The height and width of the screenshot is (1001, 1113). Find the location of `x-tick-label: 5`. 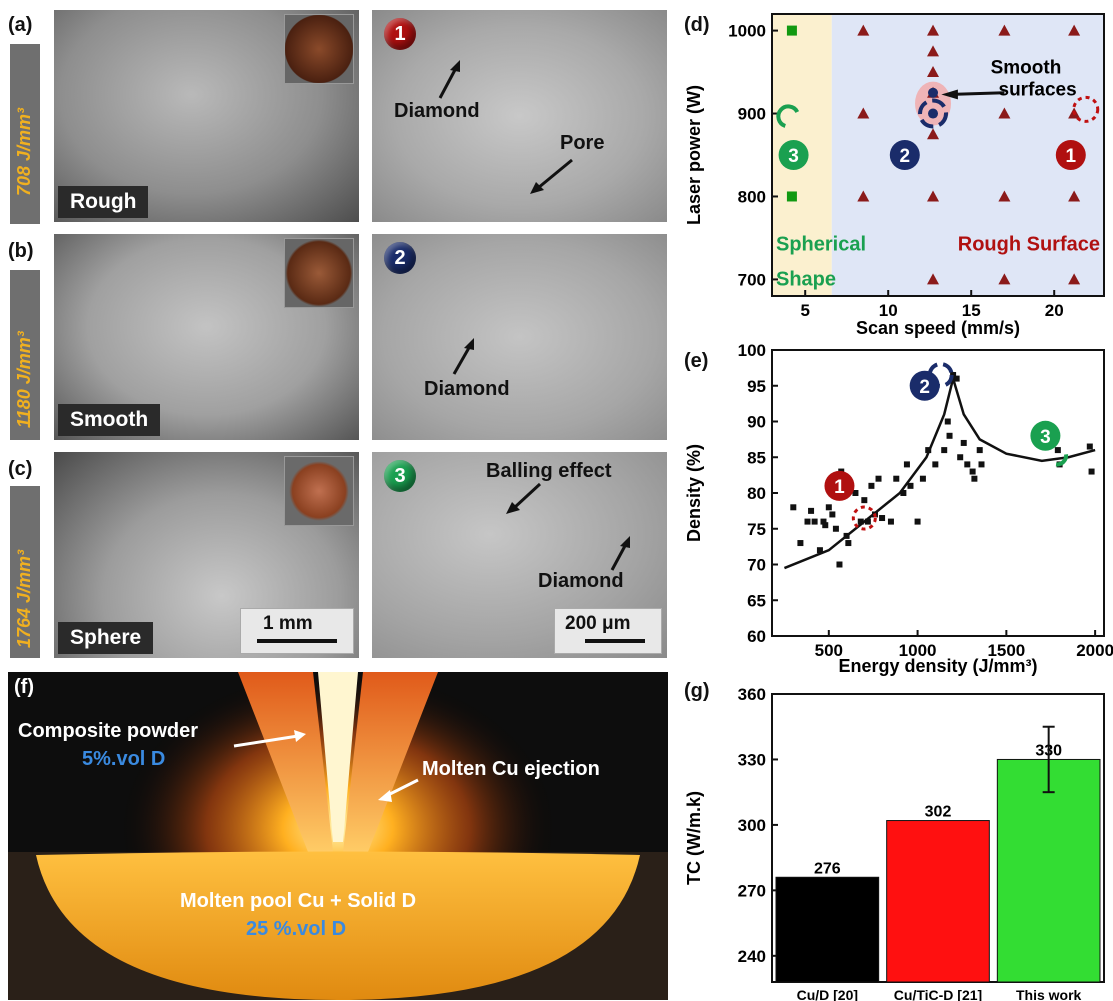

x-tick-label: 5 is located at coordinates (804, 310).